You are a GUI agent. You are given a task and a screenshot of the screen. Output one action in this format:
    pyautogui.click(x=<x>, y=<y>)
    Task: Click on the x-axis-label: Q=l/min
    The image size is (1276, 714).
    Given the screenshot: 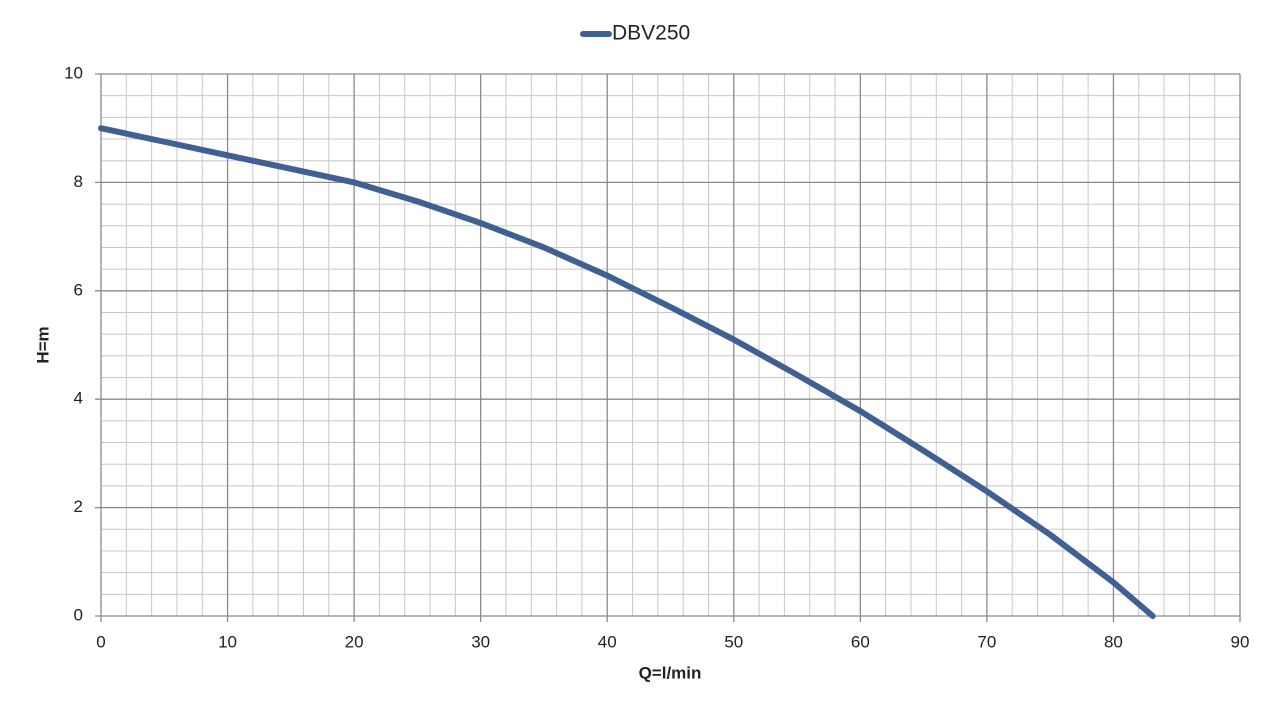 What is the action you would take?
    pyautogui.click(x=670, y=672)
    